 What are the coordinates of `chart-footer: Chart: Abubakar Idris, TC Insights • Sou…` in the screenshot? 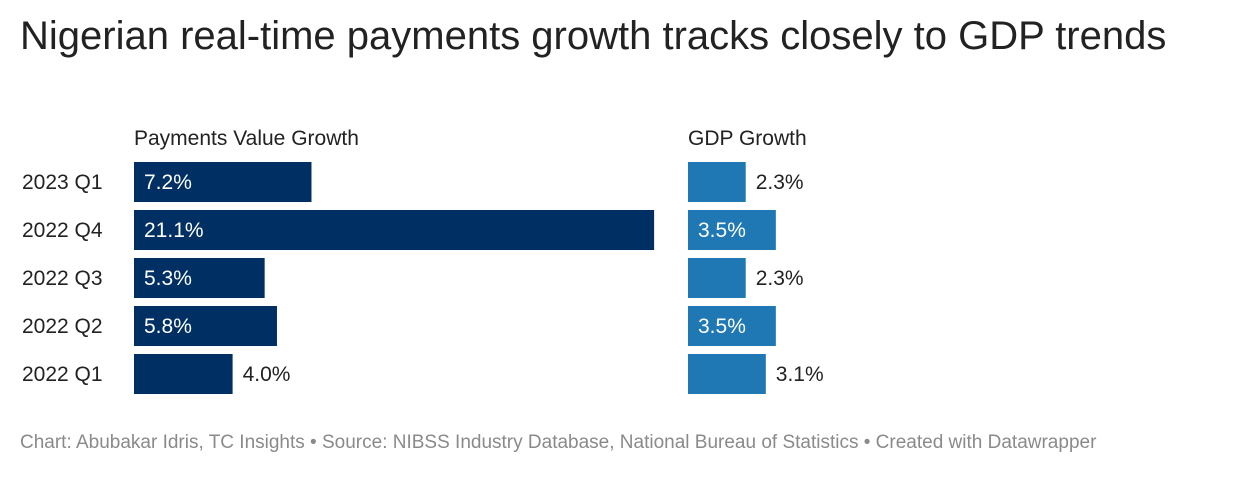 It's located at (558, 442).